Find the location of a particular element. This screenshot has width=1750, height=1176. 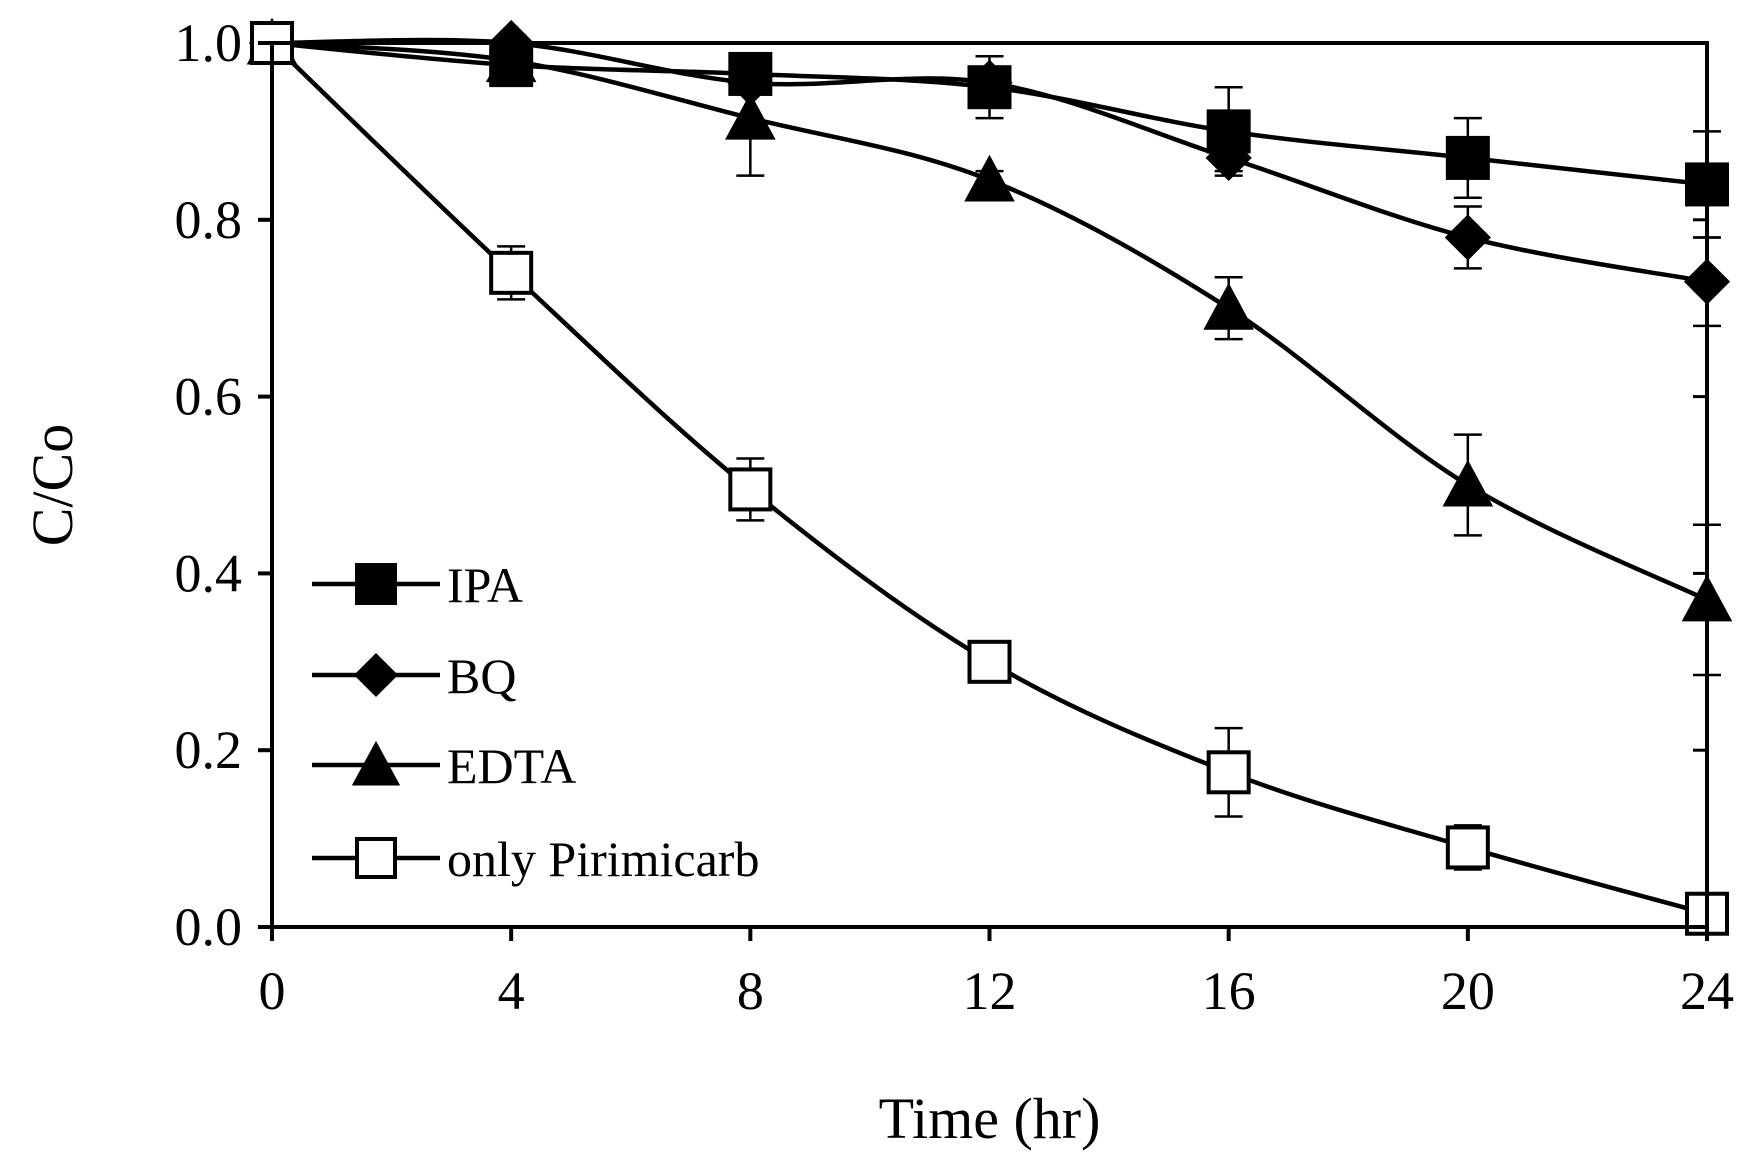

legend: IPA BQ EDTA only Pirimicarb is located at coordinates (535, 722).